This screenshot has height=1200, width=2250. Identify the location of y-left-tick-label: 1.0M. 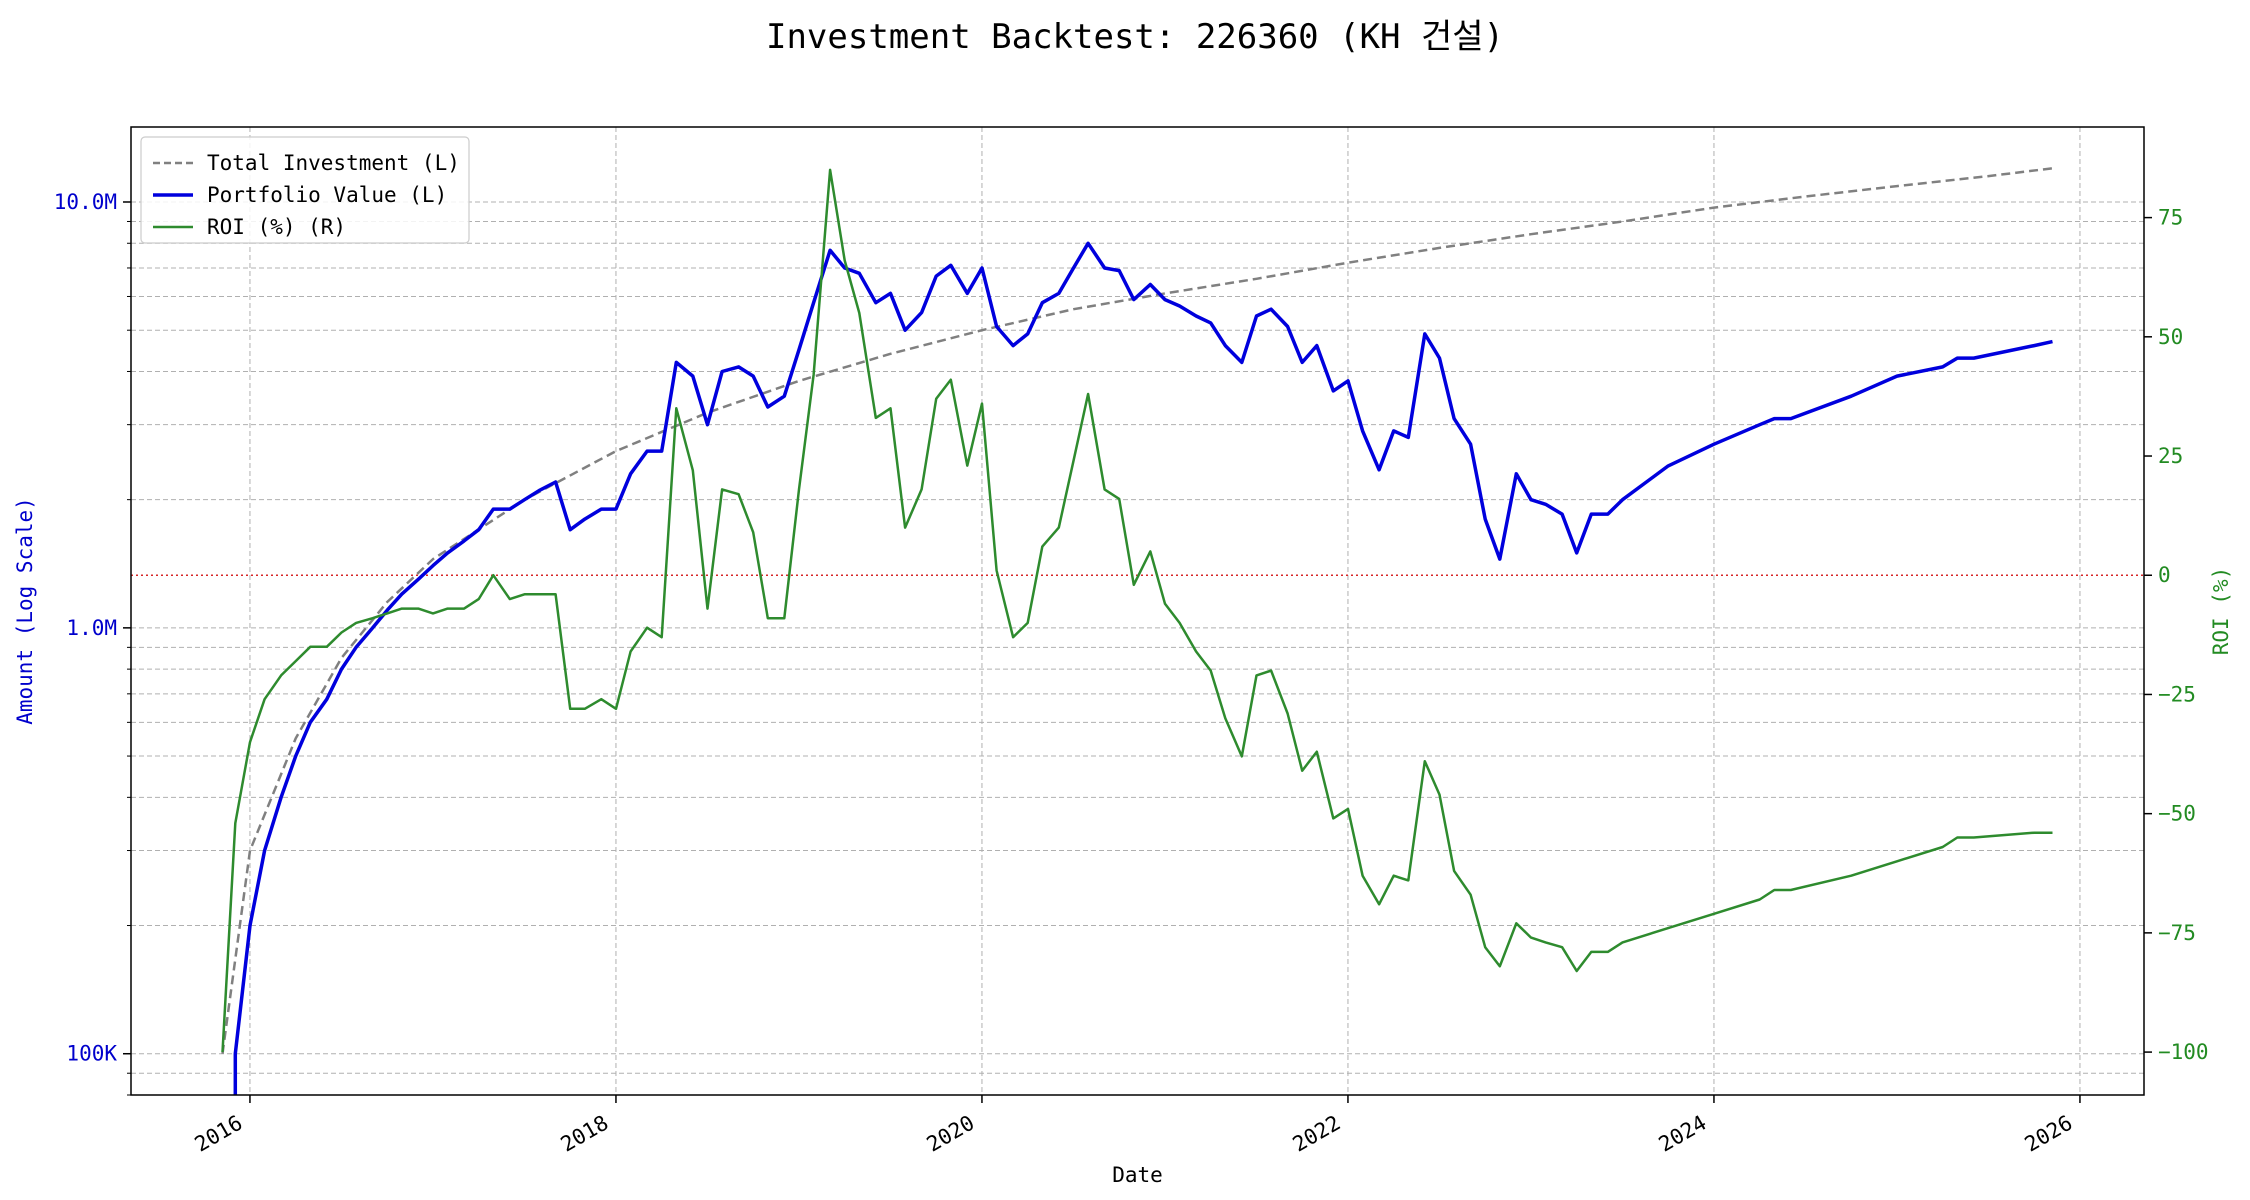
(91, 628).